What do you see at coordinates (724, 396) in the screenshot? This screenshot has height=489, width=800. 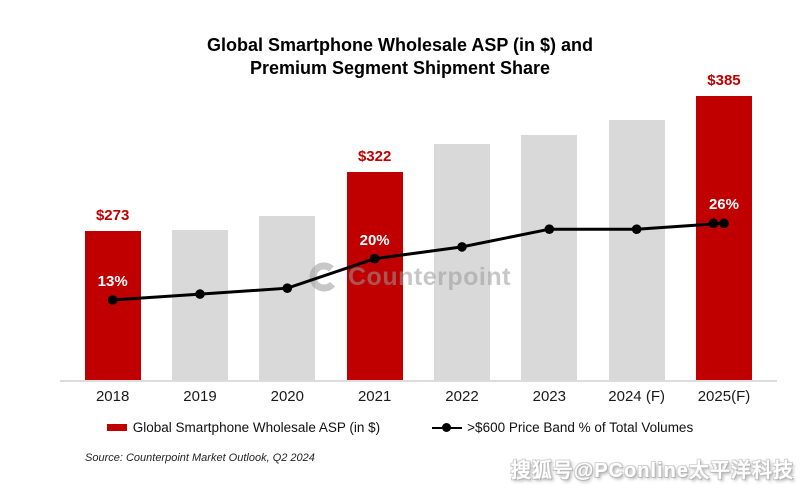 I see `x-tick-2025(F): 2025(F)` at bounding box center [724, 396].